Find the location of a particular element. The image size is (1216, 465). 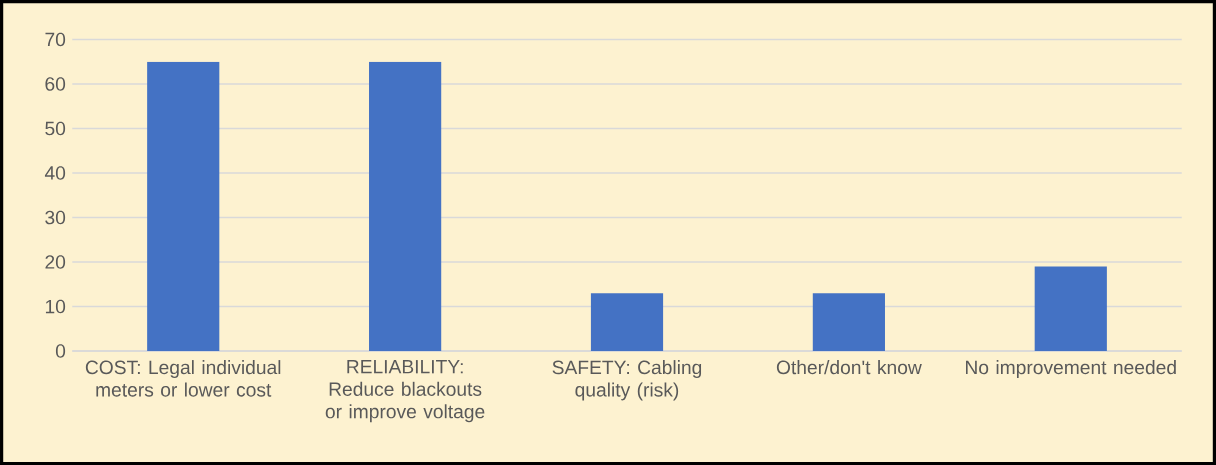

y-tick-label: 0 is located at coordinates (60, 351).